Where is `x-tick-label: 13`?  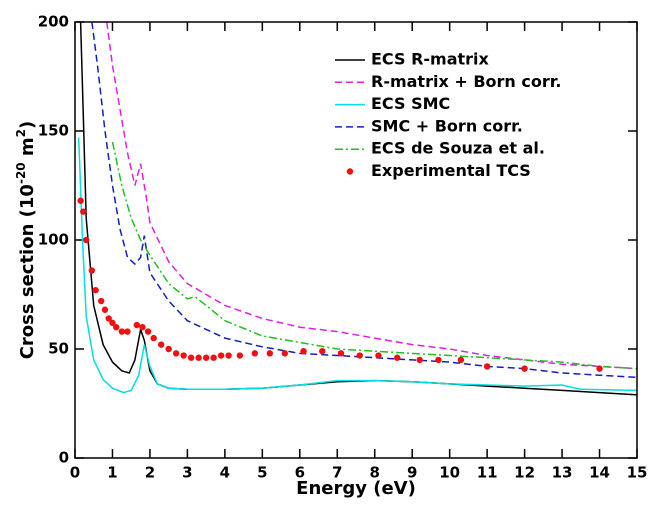
x-tick-label: 13 is located at coordinates (562, 473).